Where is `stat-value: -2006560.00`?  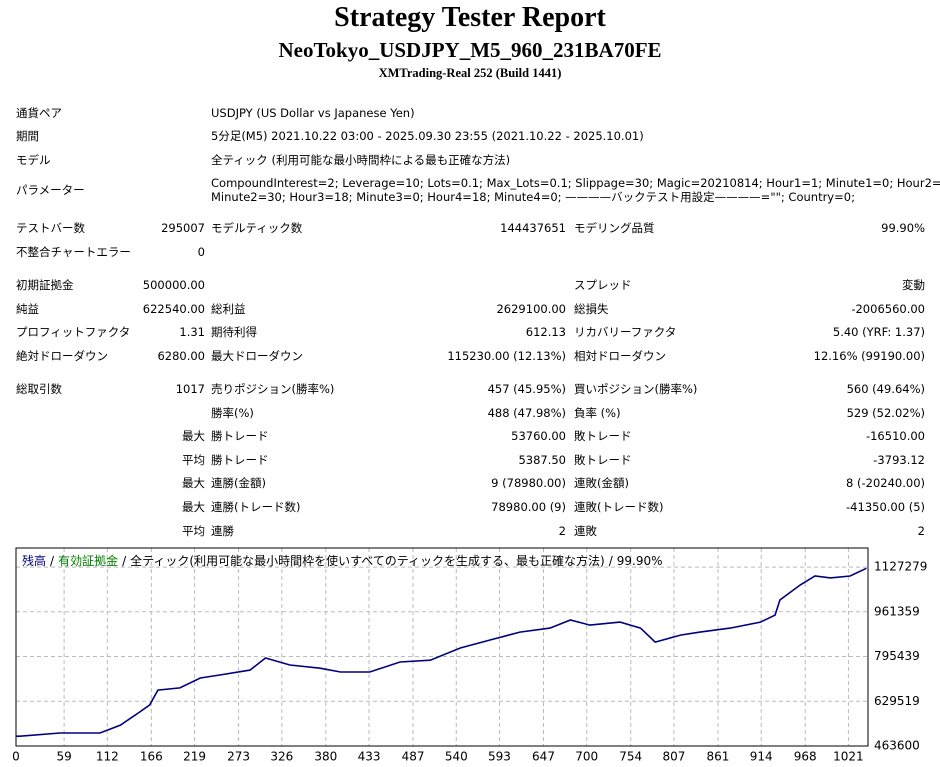
stat-value: -2006560.00 is located at coordinates (888, 308).